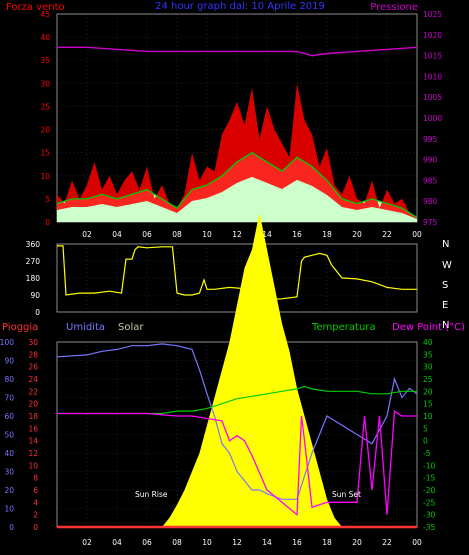 This screenshot has width=469, height=555. What do you see at coordinates (9, 379) in the screenshot?
I see `p3-ytick-rain-80: 80` at bounding box center [9, 379].